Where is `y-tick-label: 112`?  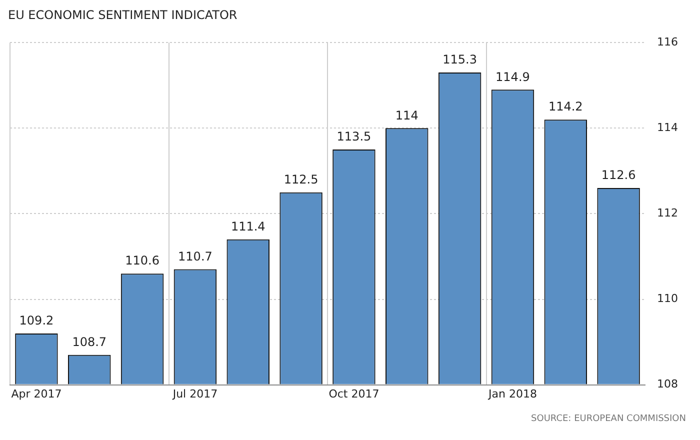
y-tick-label: 112 is located at coordinates (667, 213).